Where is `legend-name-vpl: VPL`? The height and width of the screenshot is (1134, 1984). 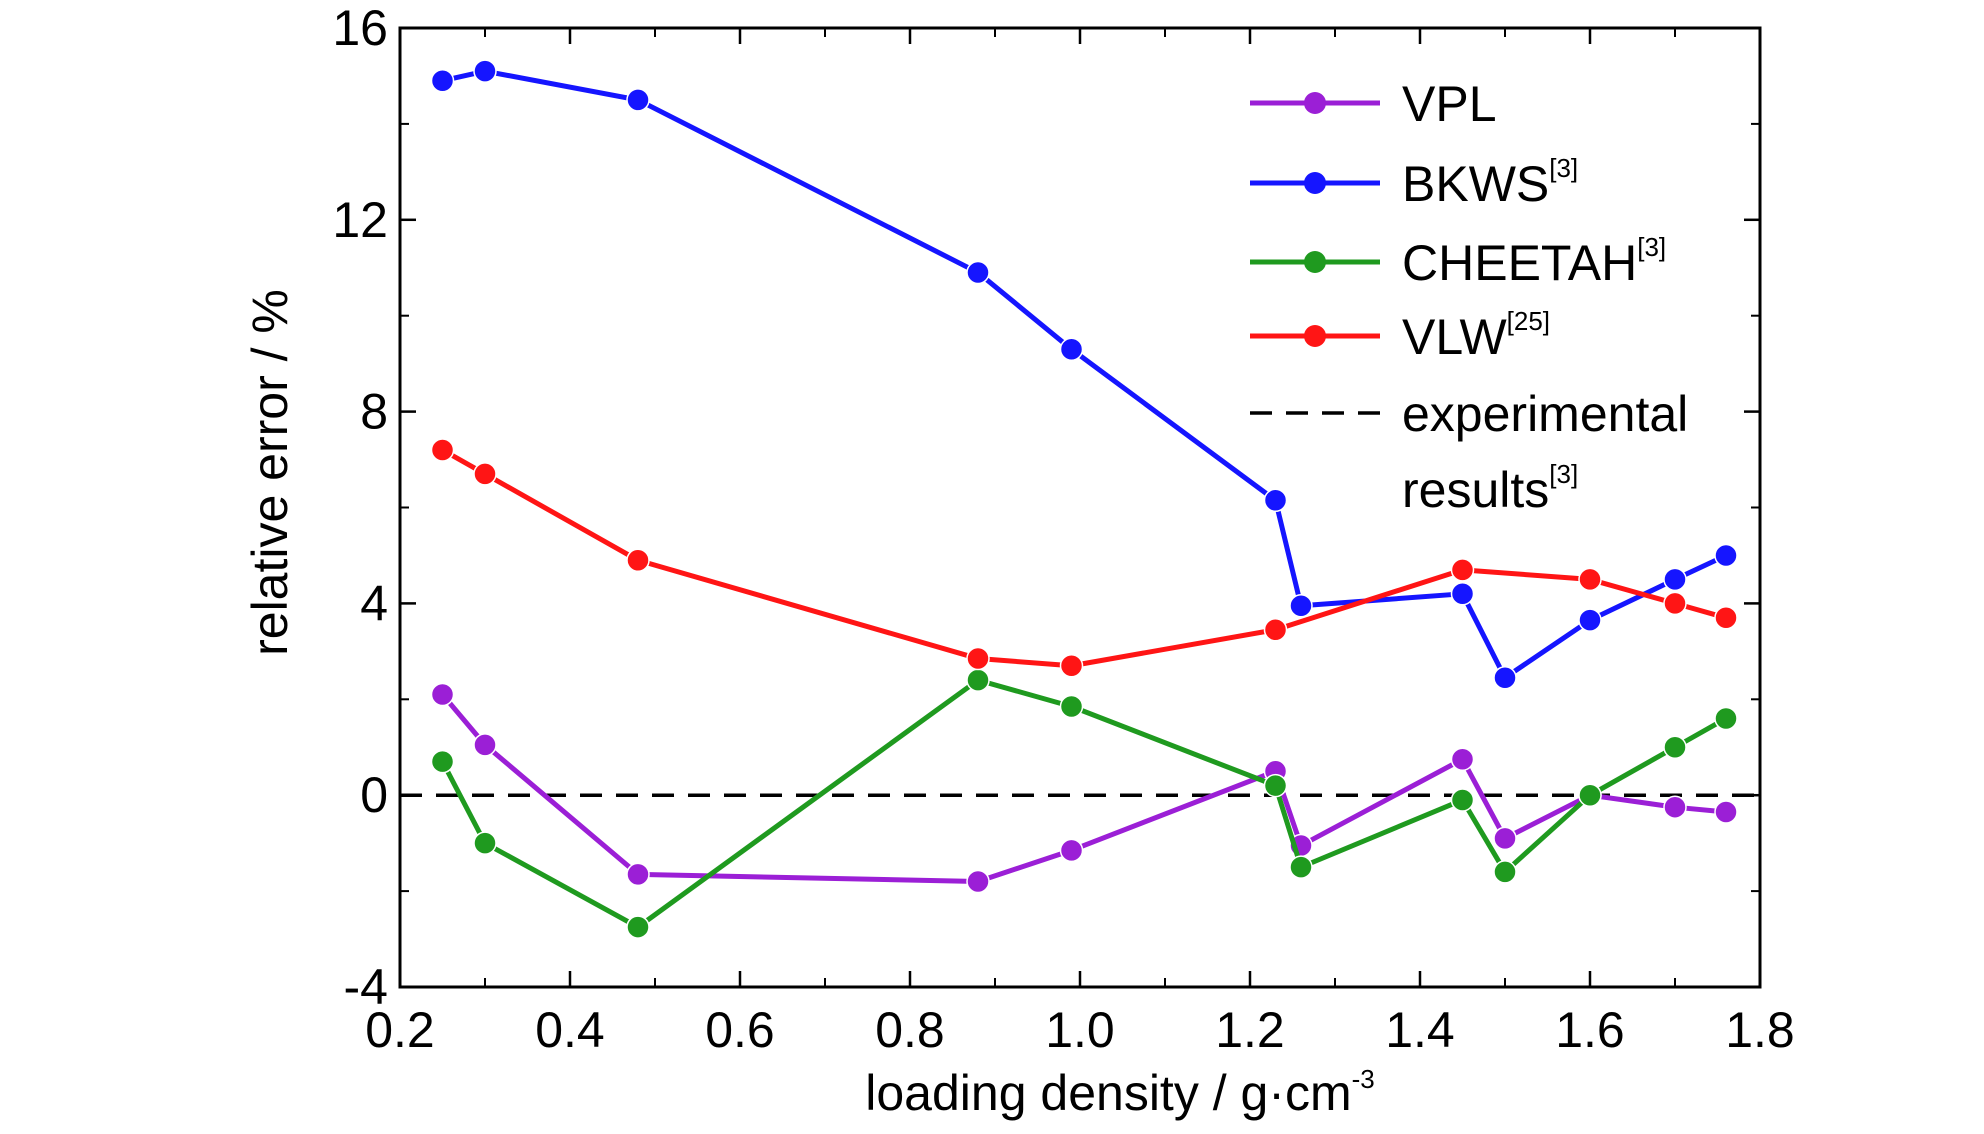
legend-name-vpl: VPL is located at coordinates (1449, 104).